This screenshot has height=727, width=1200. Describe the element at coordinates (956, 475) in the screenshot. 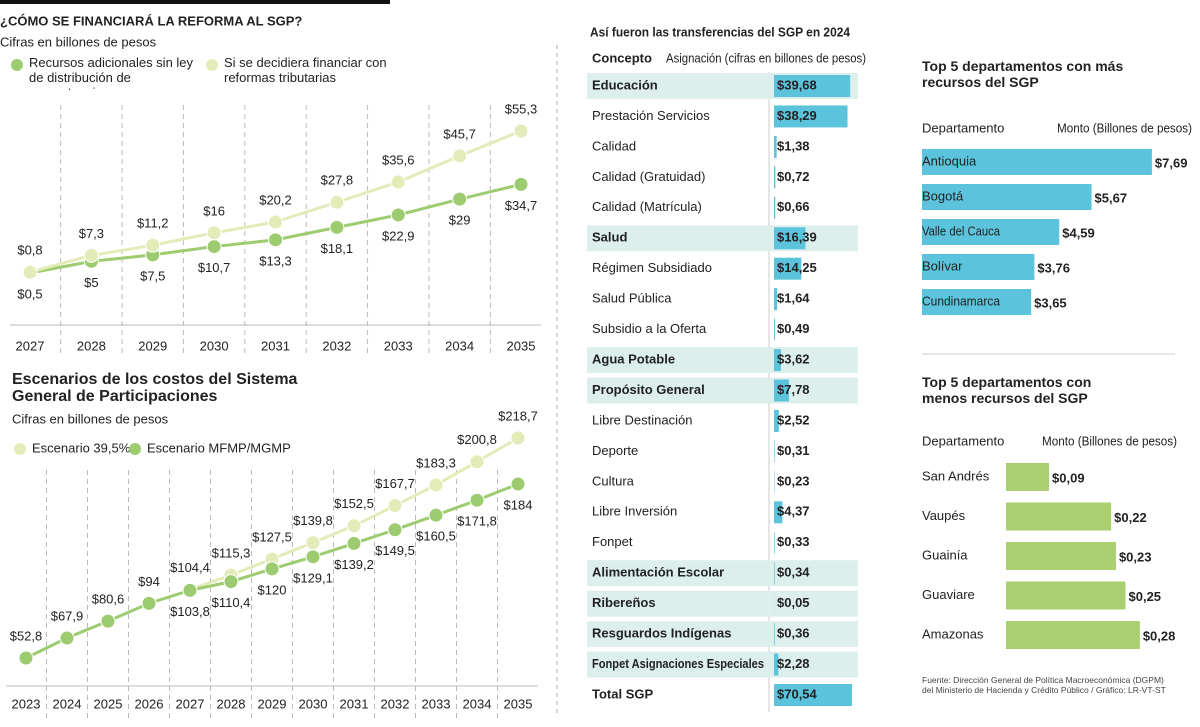

I see `row-label: San Andrés` at that location.